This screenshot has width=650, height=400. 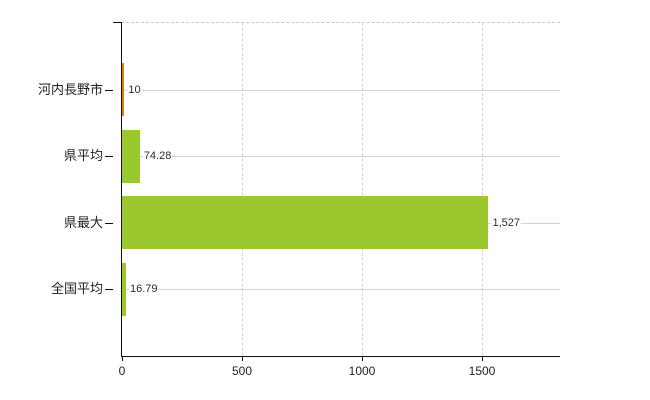 What do you see at coordinates (117, 22) in the screenshot?
I see `y-axis-end-tick` at bounding box center [117, 22].